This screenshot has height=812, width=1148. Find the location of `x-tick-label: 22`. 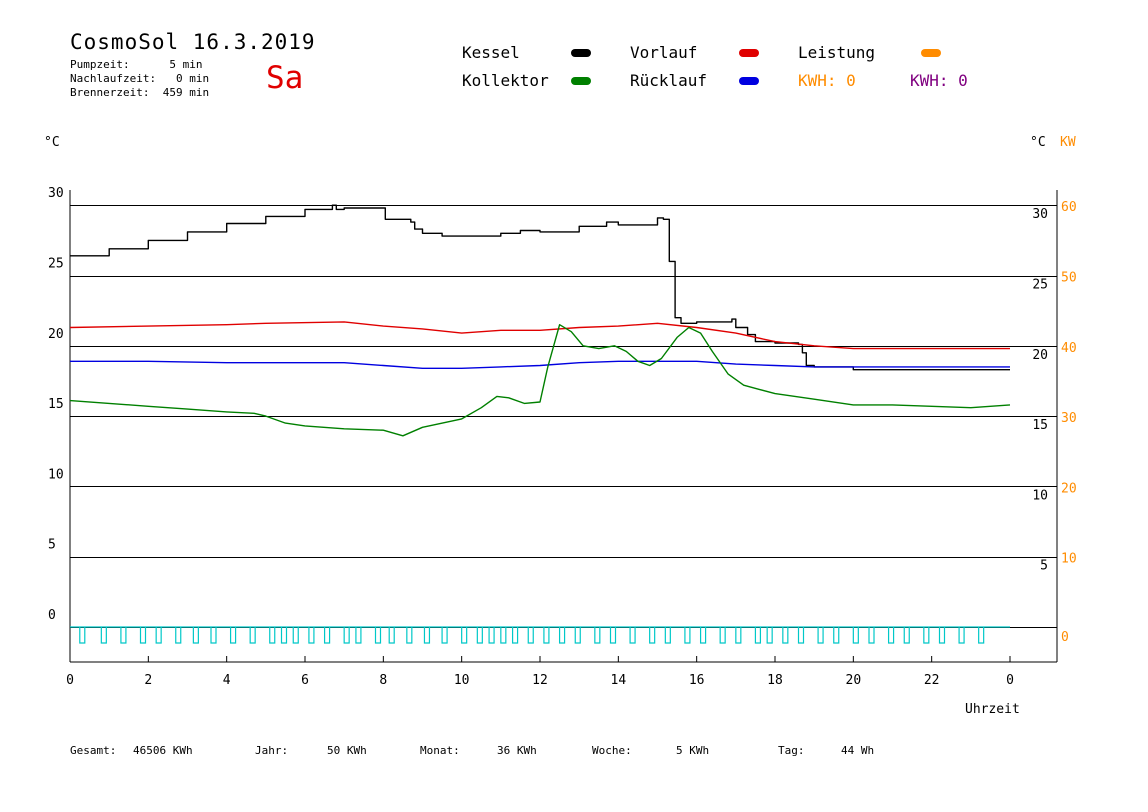

x-tick-label: 22 is located at coordinates (932, 680).